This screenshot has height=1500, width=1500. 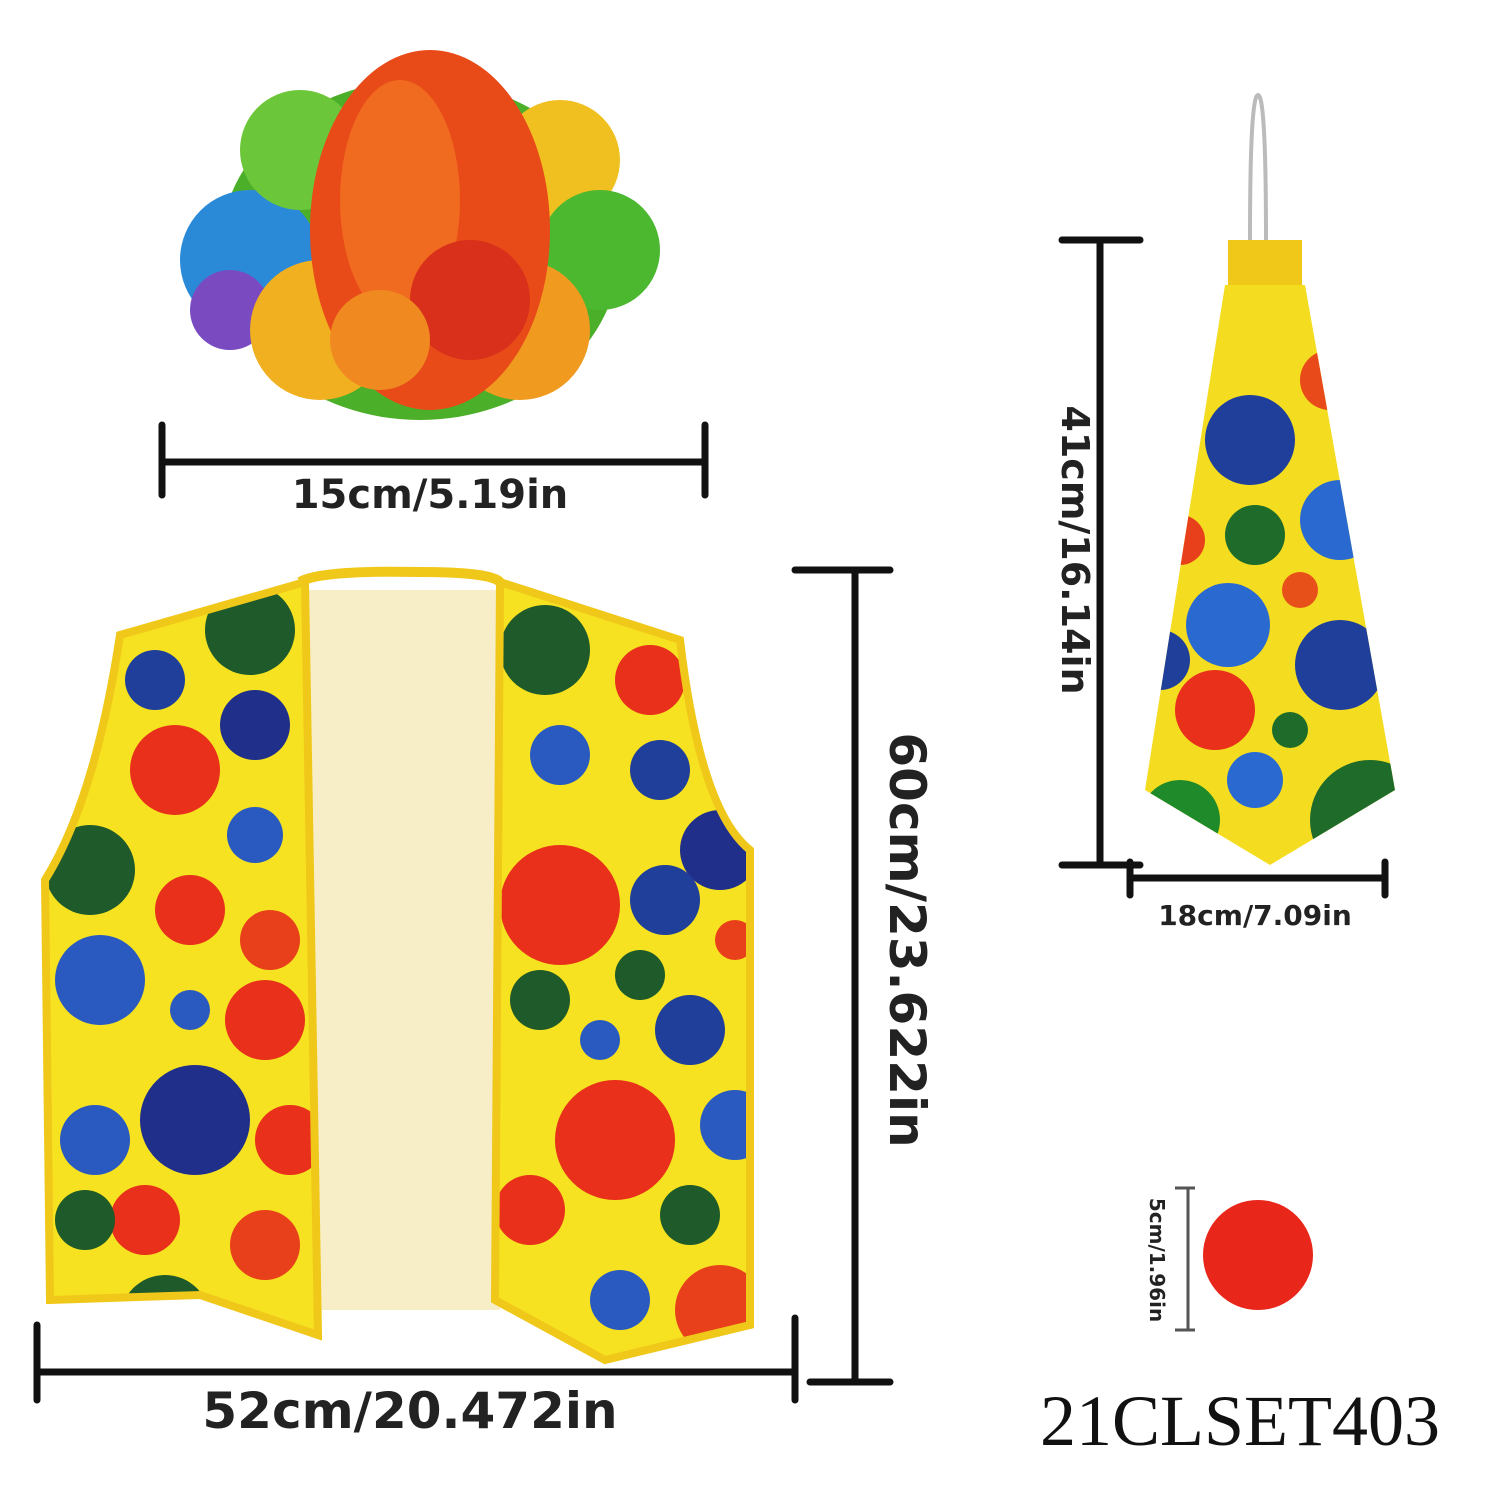 I want to click on tie-height-label: 41cm/16.14in, so click(x=1075, y=549).